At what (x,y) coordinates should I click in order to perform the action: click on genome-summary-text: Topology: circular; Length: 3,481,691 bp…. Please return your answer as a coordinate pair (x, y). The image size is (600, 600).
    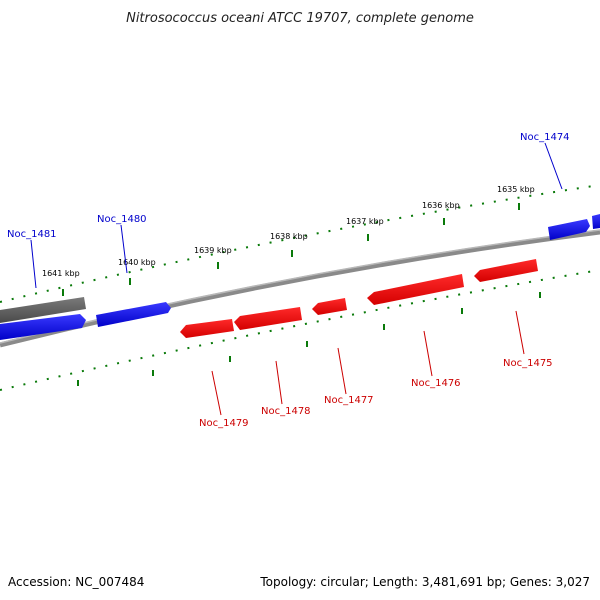
    Looking at the image, I should click on (424, 582).